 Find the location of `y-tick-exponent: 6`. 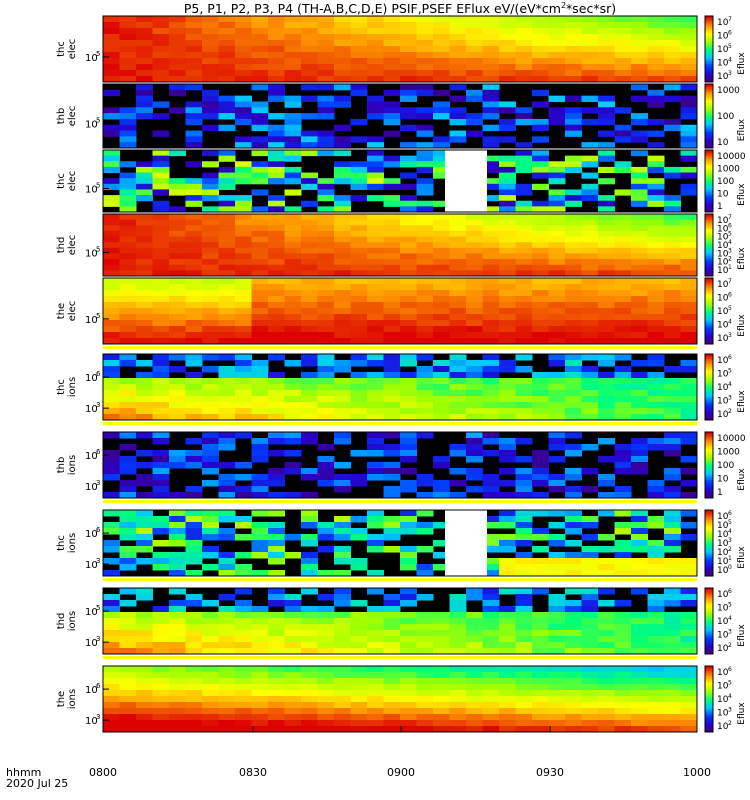

y-tick-exponent: 6 is located at coordinates (98, 530).